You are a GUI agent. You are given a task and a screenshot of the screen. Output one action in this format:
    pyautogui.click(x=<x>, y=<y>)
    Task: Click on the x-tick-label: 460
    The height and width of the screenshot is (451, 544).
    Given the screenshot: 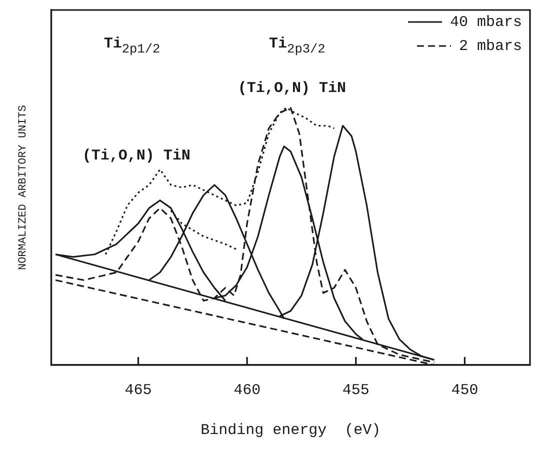 What is the action you would take?
    pyautogui.click(x=247, y=390)
    